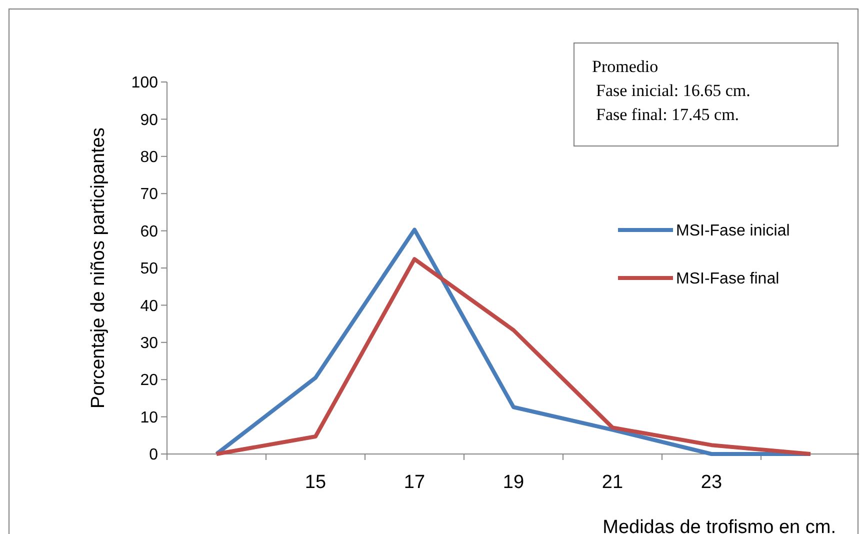  What do you see at coordinates (711, 482) in the screenshot?
I see `x-tick-label: 23` at bounding box center [711, 482].